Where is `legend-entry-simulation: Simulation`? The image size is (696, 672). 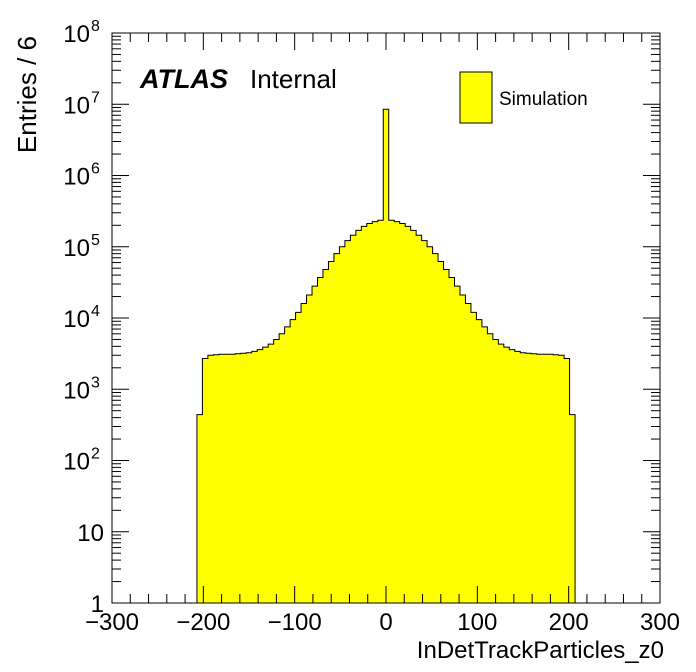
legend-entry-simulation: Simulation is located at coordinates (543, 99).